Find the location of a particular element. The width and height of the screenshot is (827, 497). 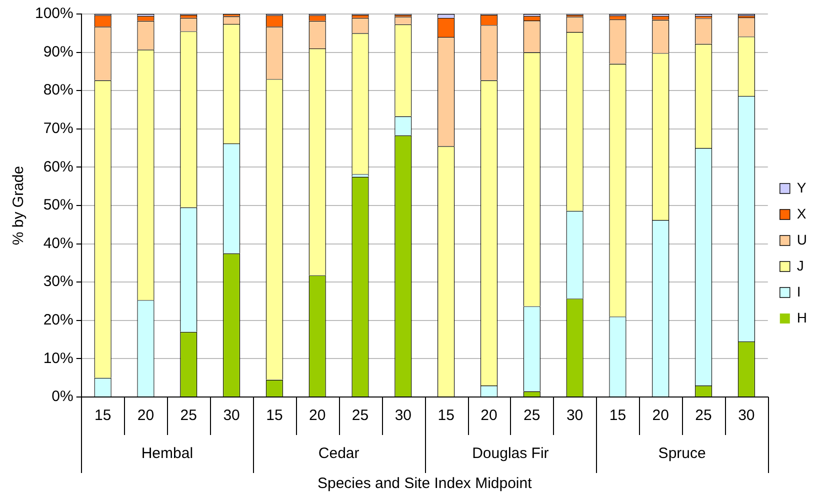

text: Cedar is located at coordinates (339, 453).